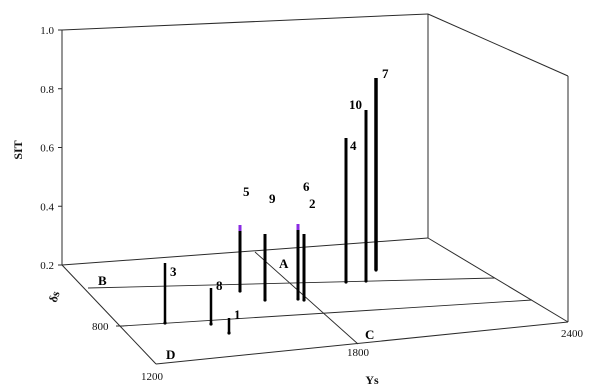 This screenshot has width=590, height=387. Describe the element at coordinates (173, 271) in the screenshot. I see `point-label-3: 3` at that location.